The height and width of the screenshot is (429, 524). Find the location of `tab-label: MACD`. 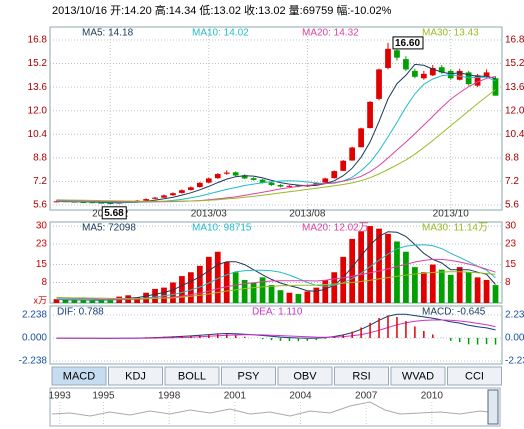

tab-label: MACD is located at coordinates (79, 376).